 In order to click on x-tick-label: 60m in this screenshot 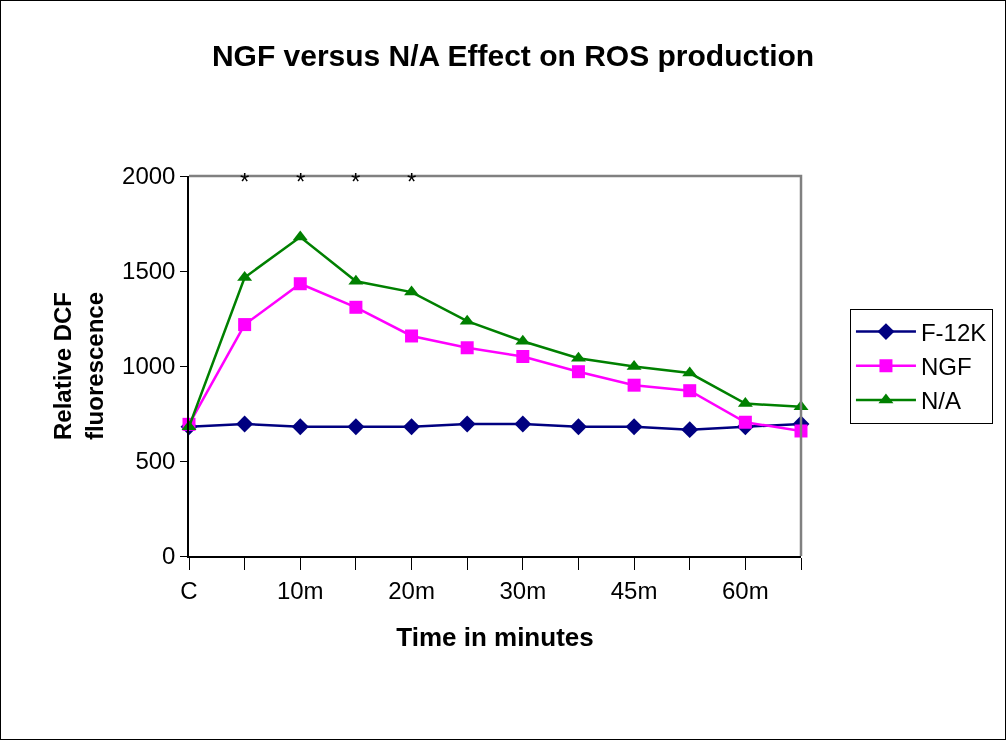, I will do `click(745, 590)`.